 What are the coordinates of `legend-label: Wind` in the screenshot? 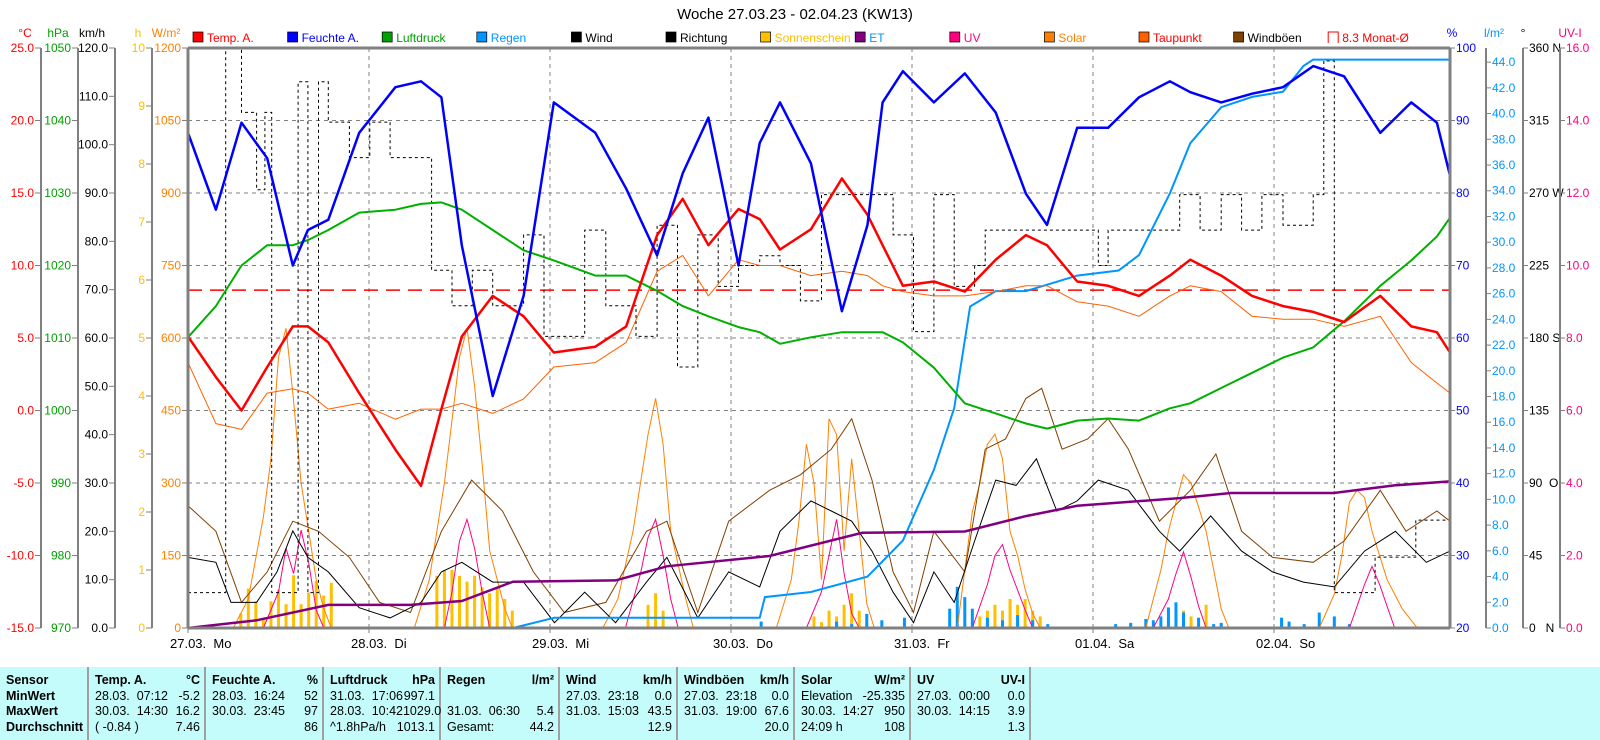 It's located at (598, 38).